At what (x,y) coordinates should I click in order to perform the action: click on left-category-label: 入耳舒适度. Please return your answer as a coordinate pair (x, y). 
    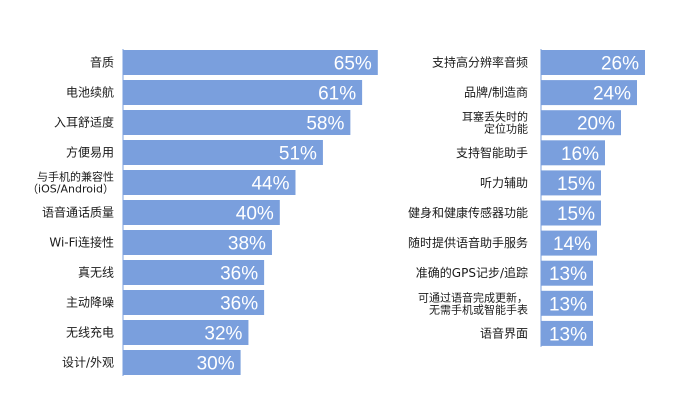
    Looking at the image, I should click on (84, 122).